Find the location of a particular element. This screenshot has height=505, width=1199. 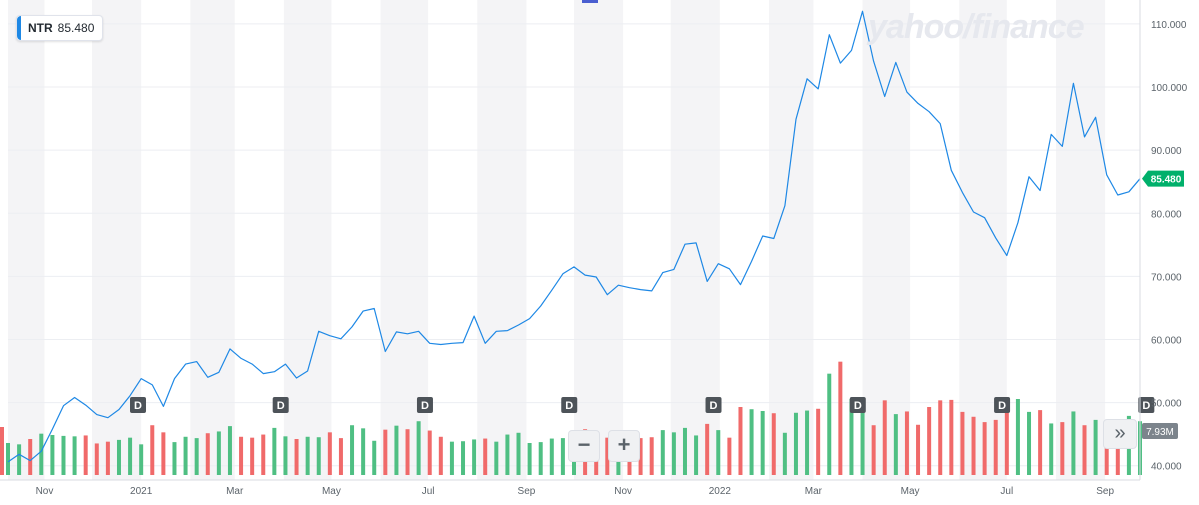

x-axis: Nov 2021 Mar May Jul Sep Nov 2022 Mar May Jul Sep is located at coordinates (570, 488).